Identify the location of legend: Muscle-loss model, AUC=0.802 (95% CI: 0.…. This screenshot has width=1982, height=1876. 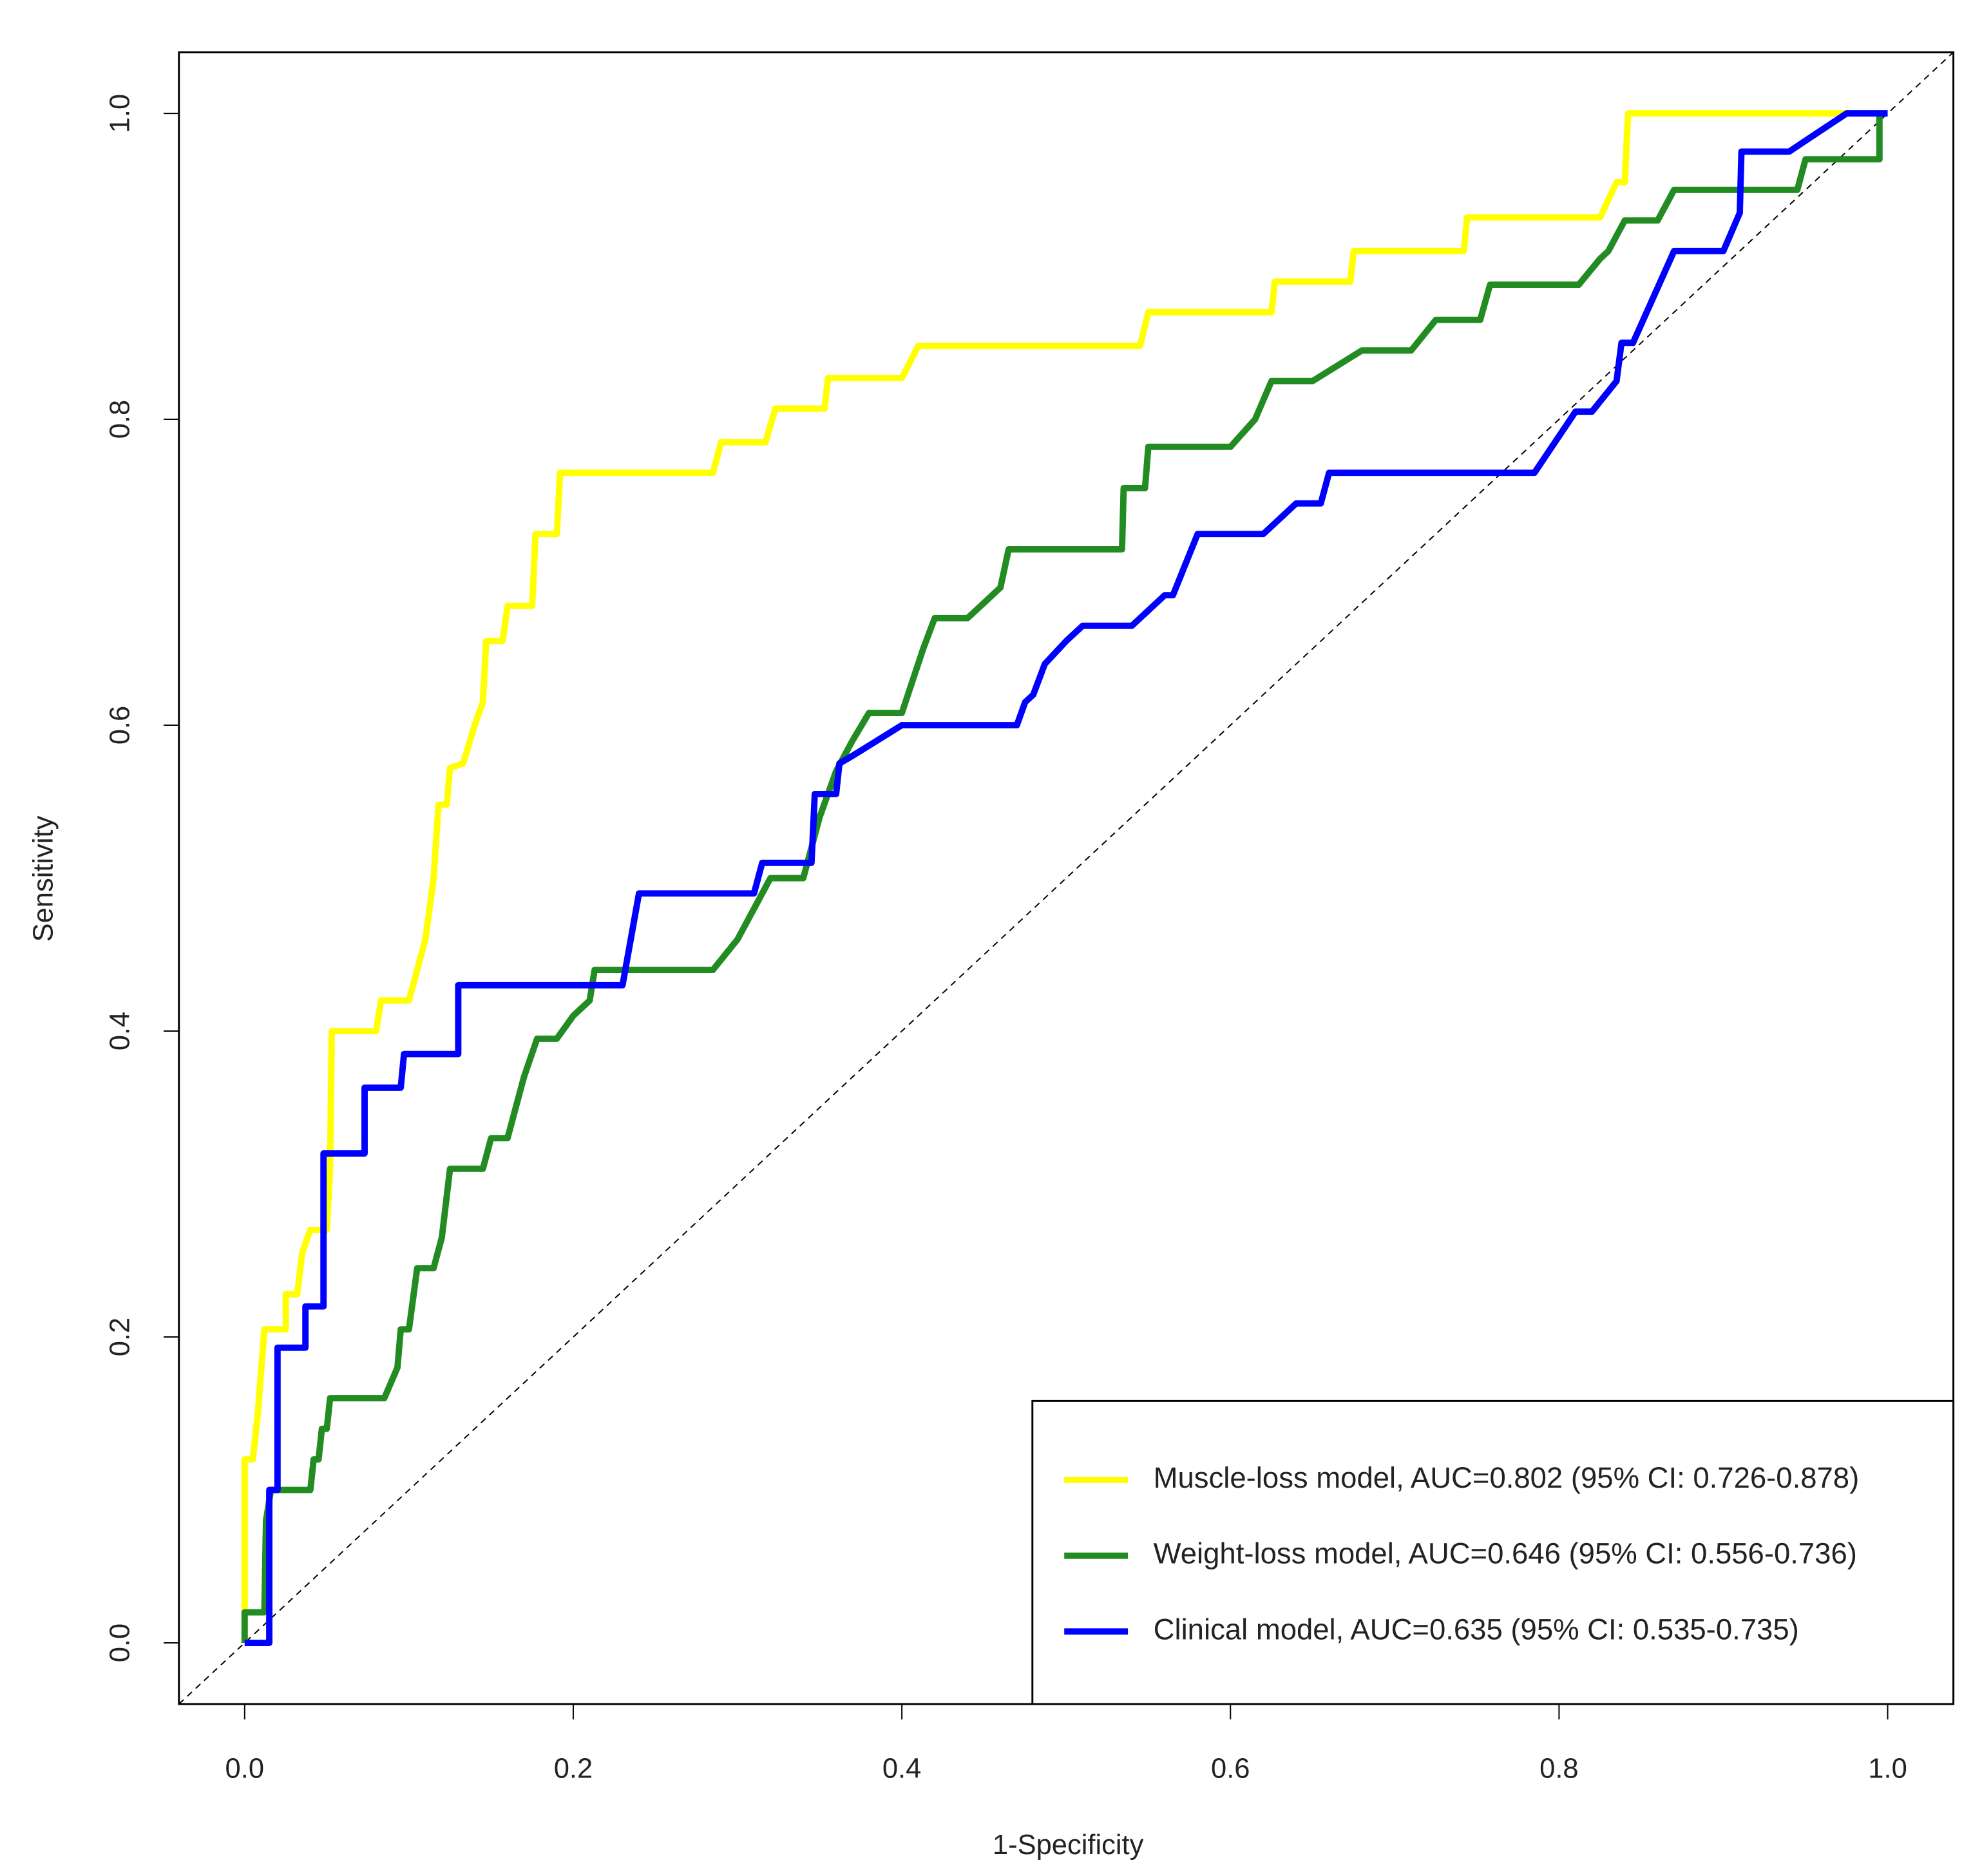
(1493, 1552).